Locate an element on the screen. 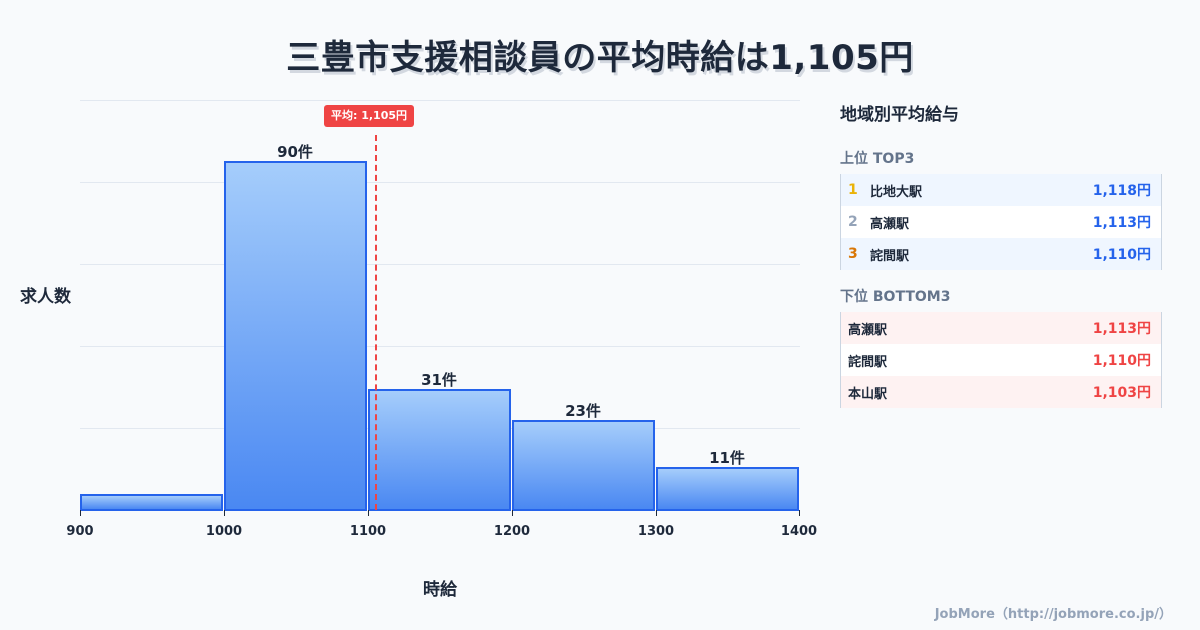 The height and width of the screenshot is (630, 1200). x-tick-label: 1300 is located at coordinates (656, 531).